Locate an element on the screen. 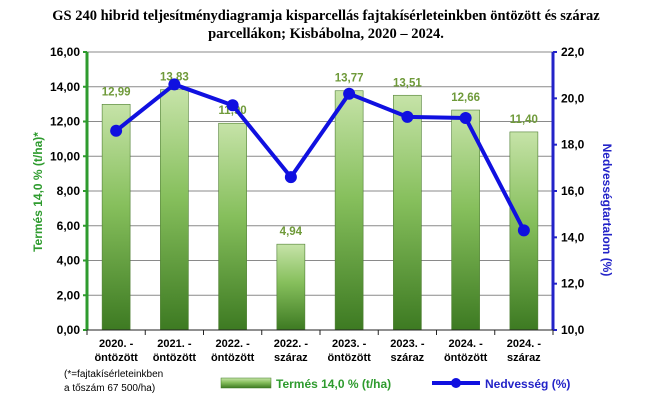 The width and height of the screenshot is (645, 402). y-axis-label-left: Termés 14,0 % (t/ha)* is located at coordinates (38, 192).